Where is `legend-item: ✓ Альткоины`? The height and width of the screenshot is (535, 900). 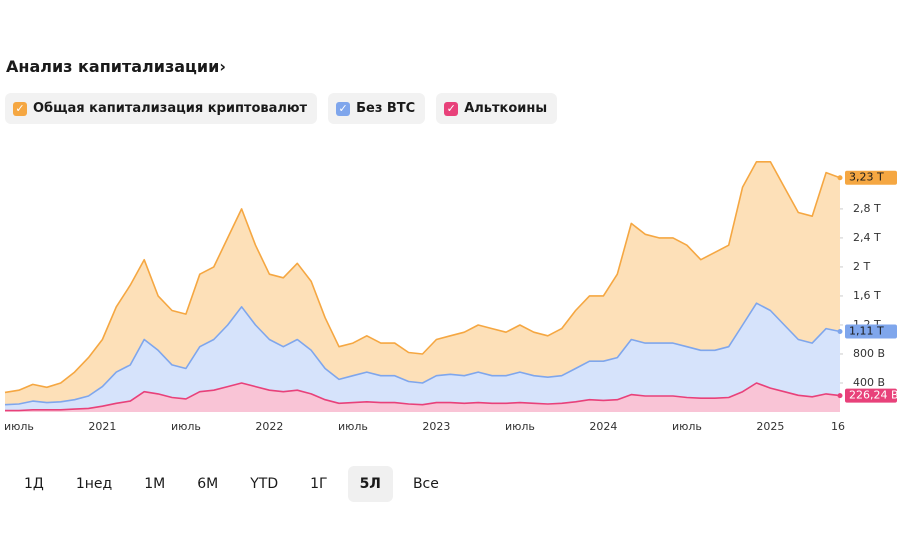 legend-item: ✓ Альткоины is located at coordinates (497, 108).